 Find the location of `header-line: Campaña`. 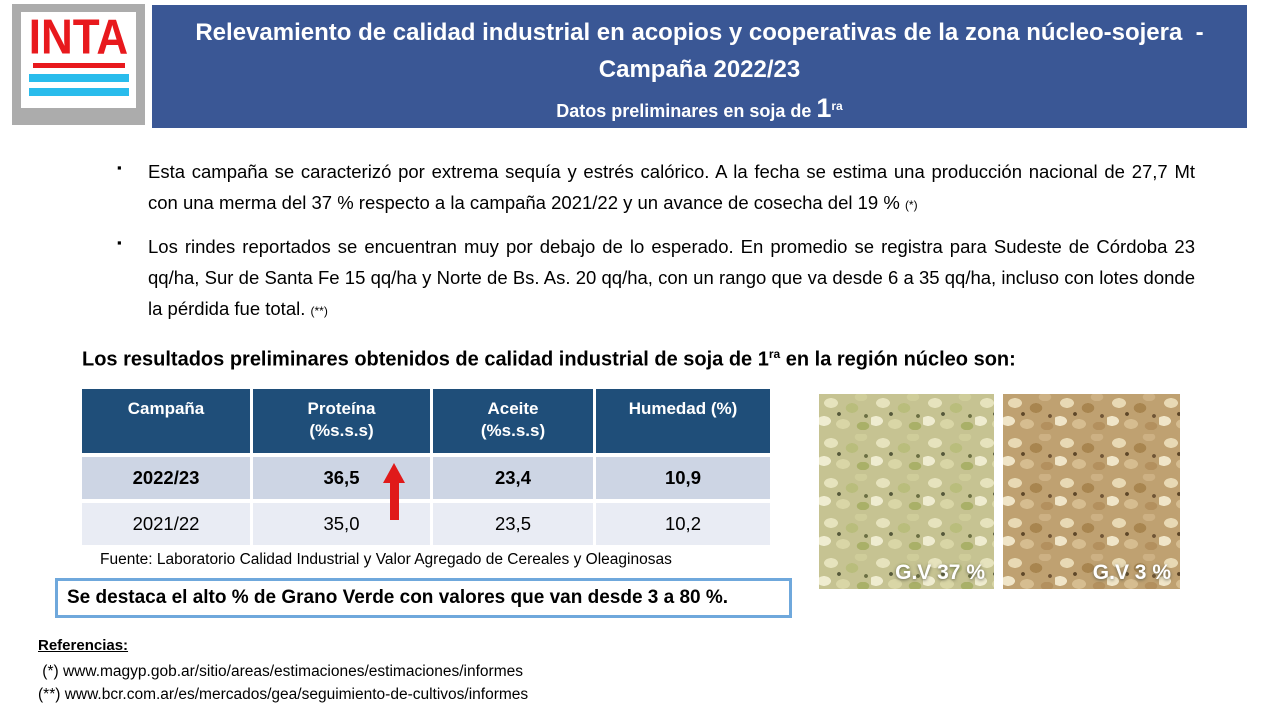

header-line: Campaña is located at coordinates (166, 408).